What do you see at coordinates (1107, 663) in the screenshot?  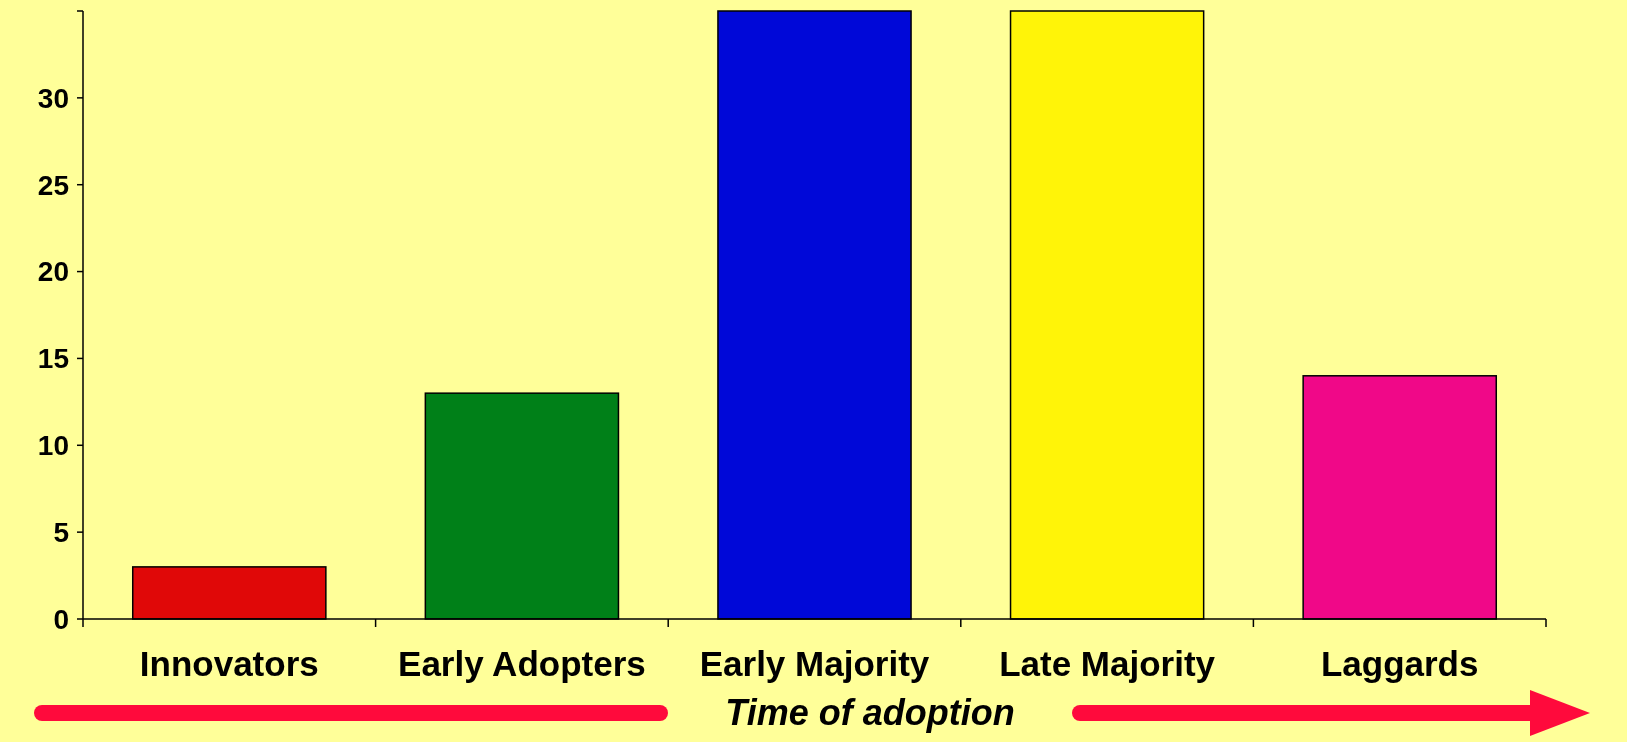 I see `x-tick-label: Late Majority` at bounding box center [1107, 663].